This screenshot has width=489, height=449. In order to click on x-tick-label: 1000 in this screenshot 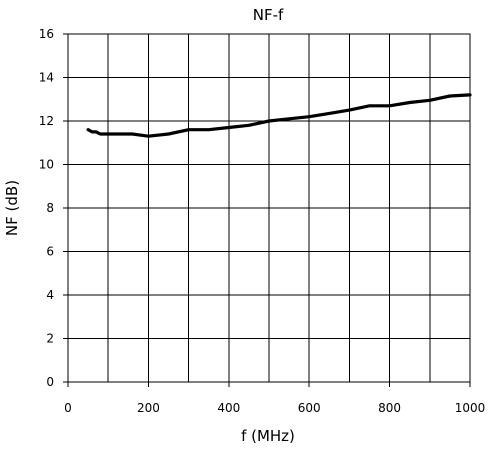, I will do `click(470, 408)`.